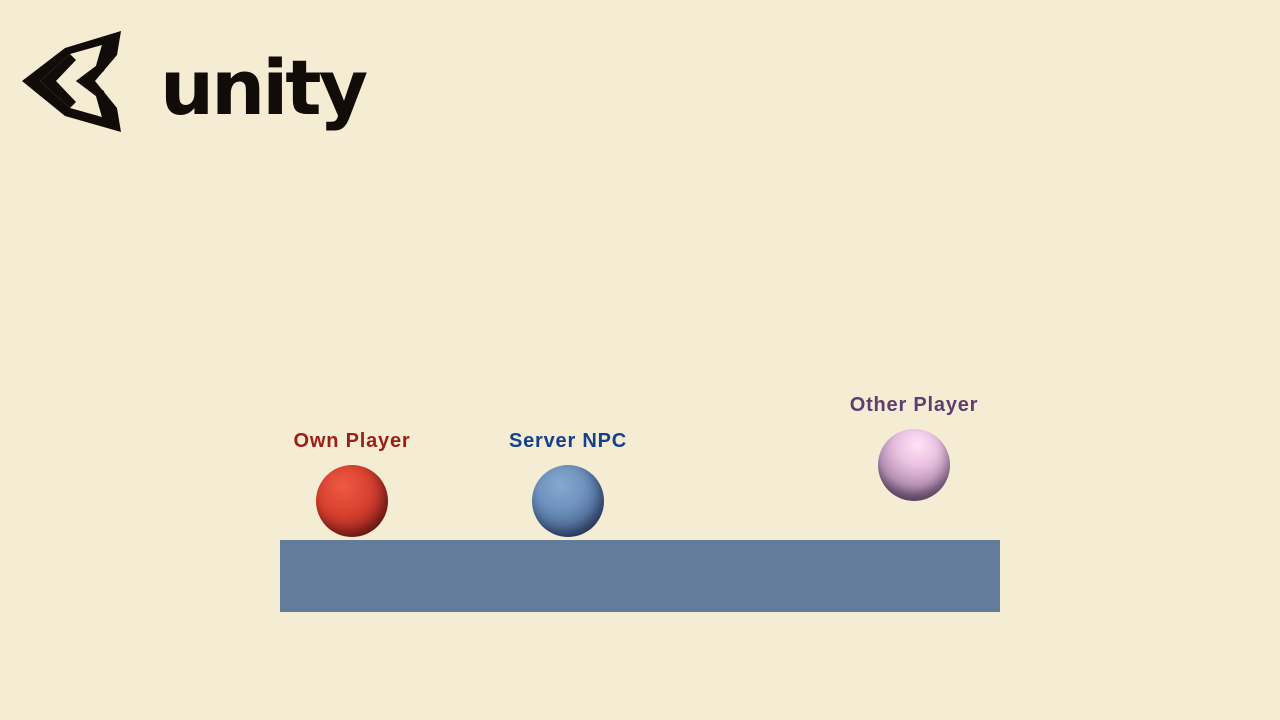 The height and width of the screenshot is (720, 1280). Describe the element at coordinates (914, 405) in the screenshot. I see `other-player-label: Other Player` at that location.